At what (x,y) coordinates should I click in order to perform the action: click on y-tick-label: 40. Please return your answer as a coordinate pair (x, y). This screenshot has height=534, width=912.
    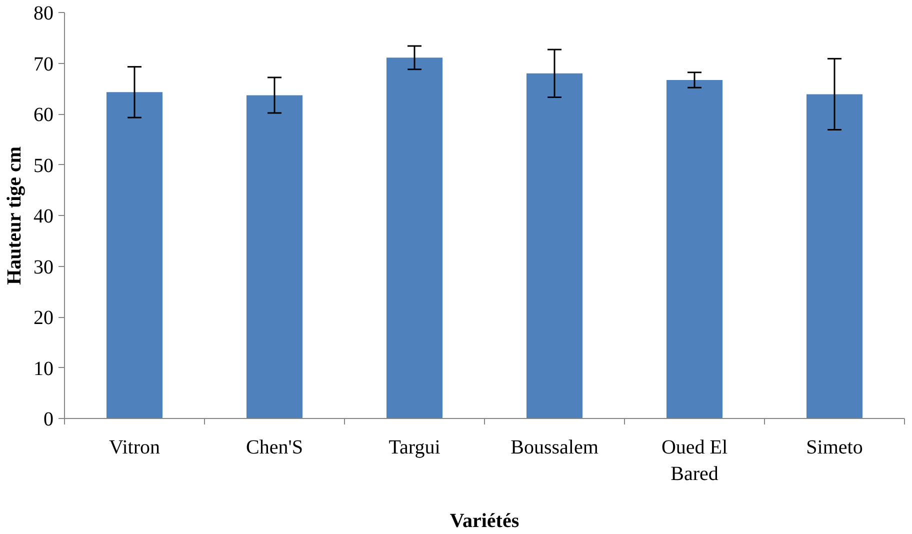
    Looking at the image, I should click on (44, 217).